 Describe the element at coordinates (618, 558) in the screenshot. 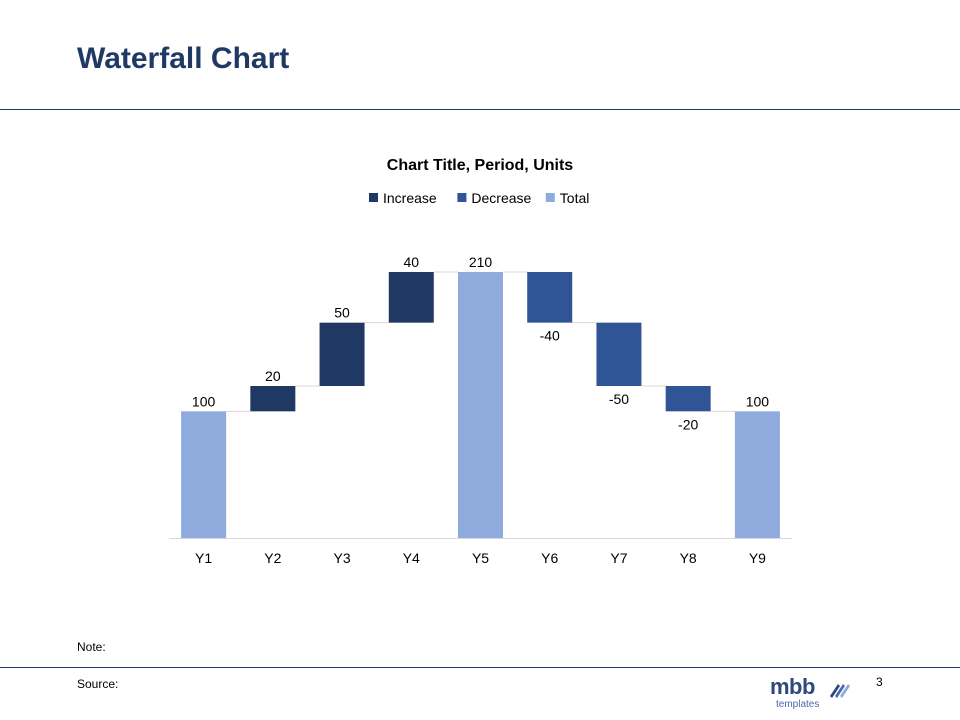

I see `tick-label-y7: Y7` at that location.